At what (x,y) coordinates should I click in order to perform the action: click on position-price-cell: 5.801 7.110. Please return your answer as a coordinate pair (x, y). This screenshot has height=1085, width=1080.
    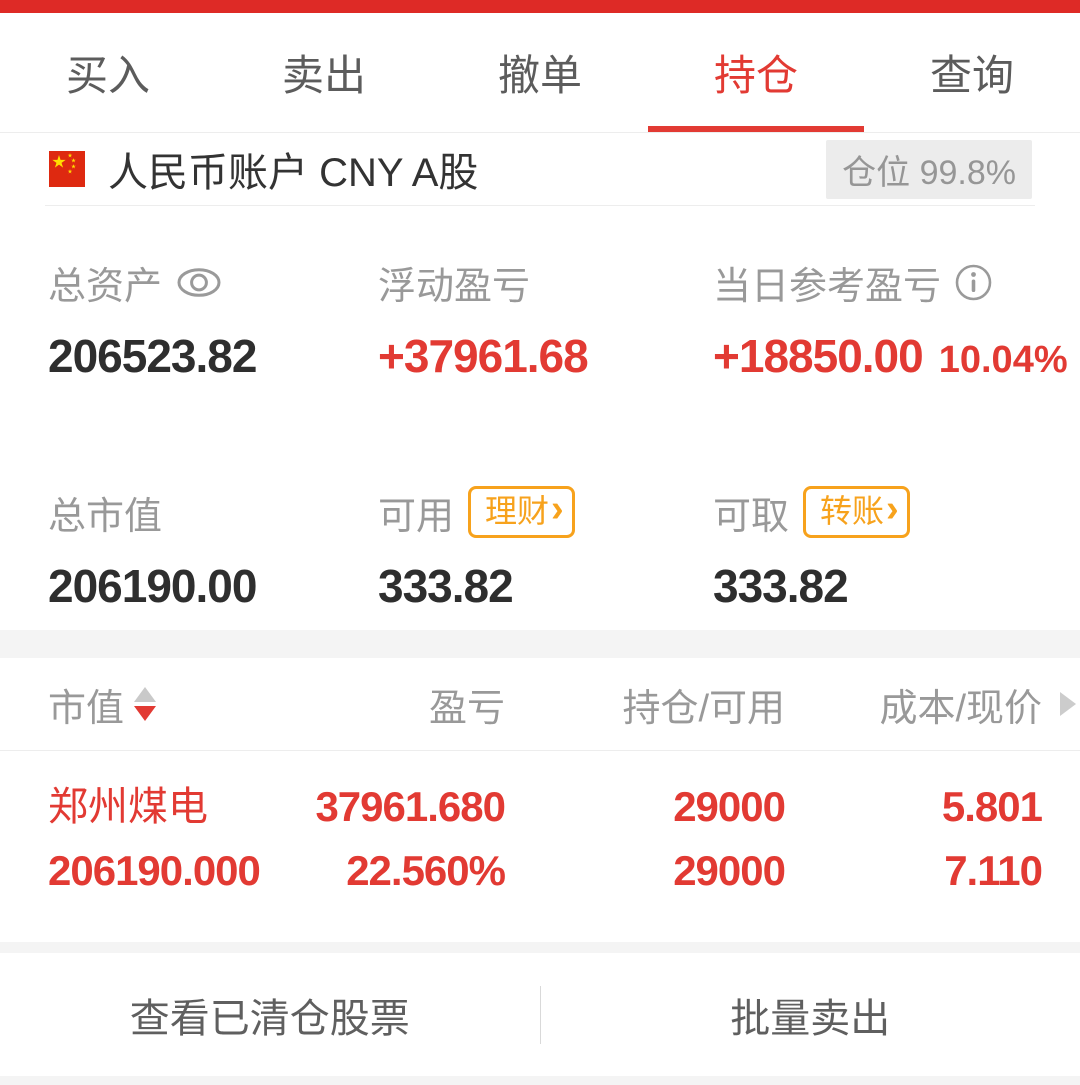
    Looking at the image, I should click on (914, 862).